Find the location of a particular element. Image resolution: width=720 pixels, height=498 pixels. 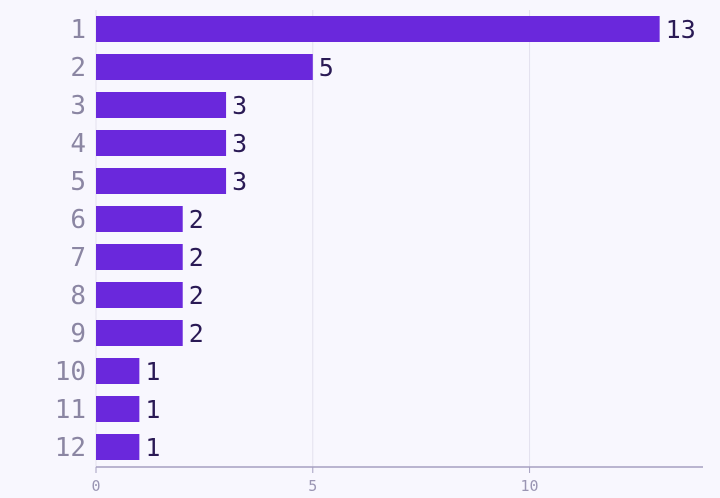

value-label-6: 2 is located at coordinates (196, 219).